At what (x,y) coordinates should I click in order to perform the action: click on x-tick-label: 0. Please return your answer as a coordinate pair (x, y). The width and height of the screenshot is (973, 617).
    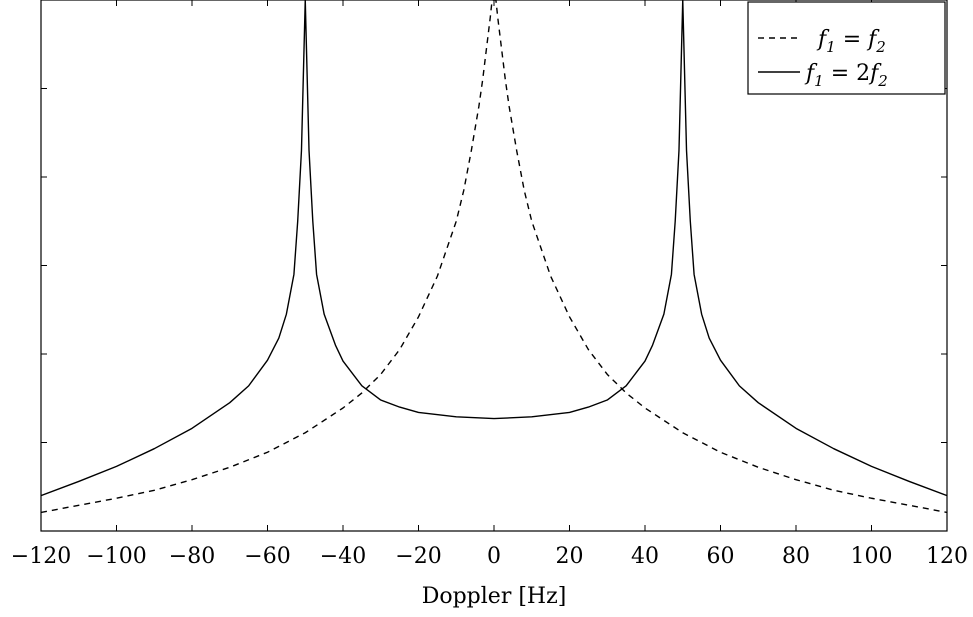
    Looking at the image, I should click on (494, 556).